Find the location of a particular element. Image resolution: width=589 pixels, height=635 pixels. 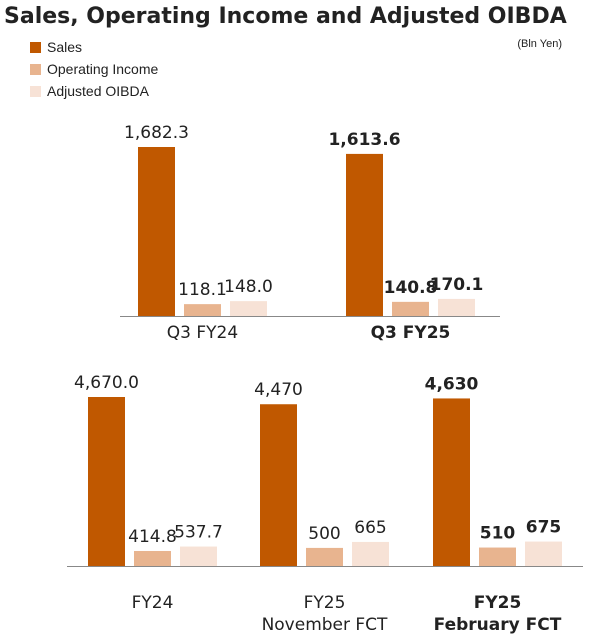

legend-label-adjusted-oibda: Adjusted OIBDA is located at coordinates (98, 91).